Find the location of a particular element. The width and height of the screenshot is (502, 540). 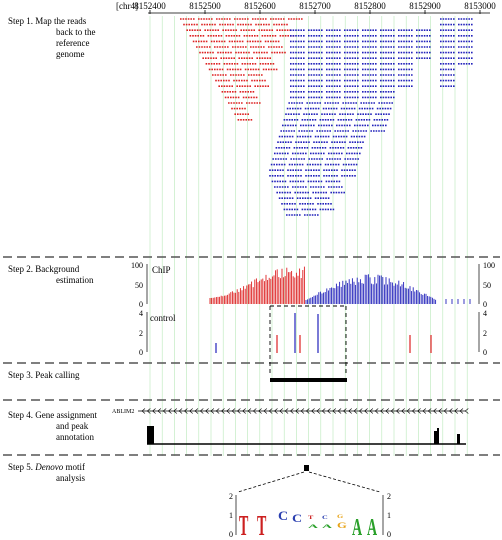

motif-zoom-lines is located at coordinates (309, 482).